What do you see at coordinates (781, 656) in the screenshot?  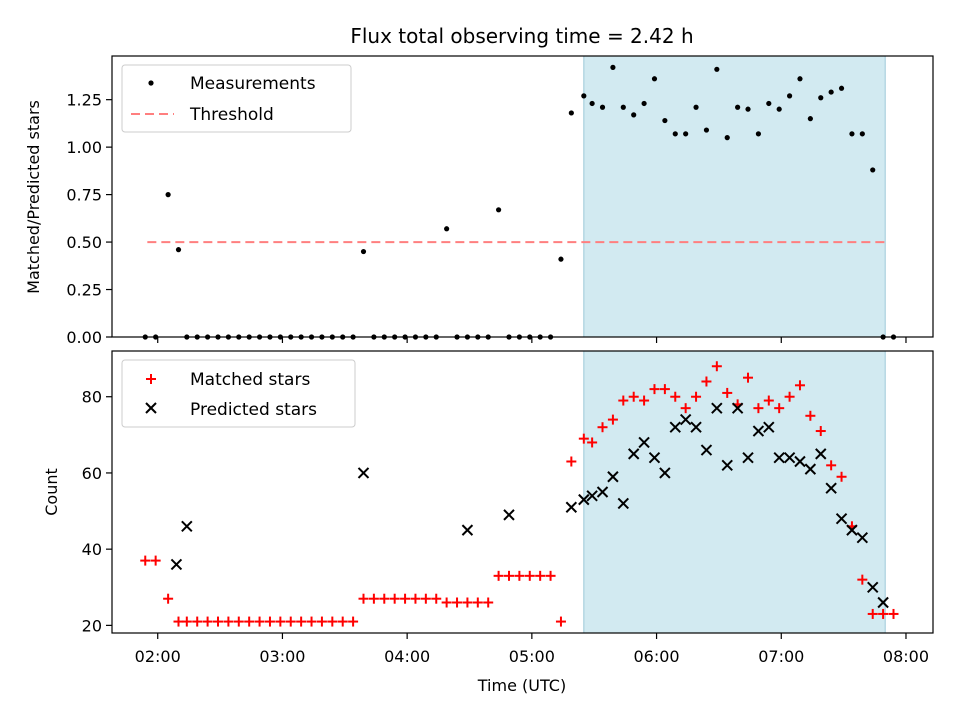 I see `x-tick-label: 07:00` at bounding box center [781, 656].